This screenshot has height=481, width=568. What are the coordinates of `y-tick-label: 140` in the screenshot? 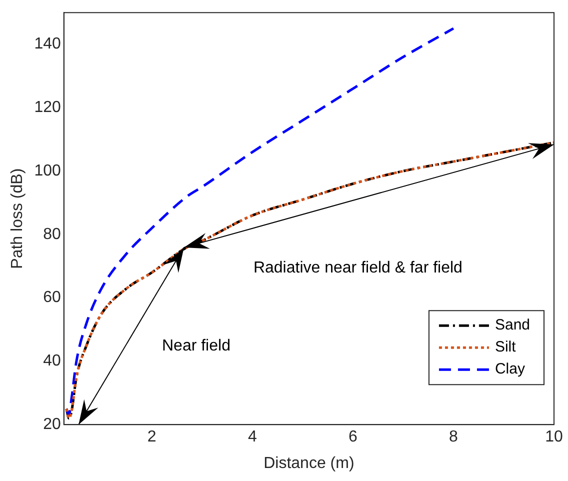 It's located at (47, 44).